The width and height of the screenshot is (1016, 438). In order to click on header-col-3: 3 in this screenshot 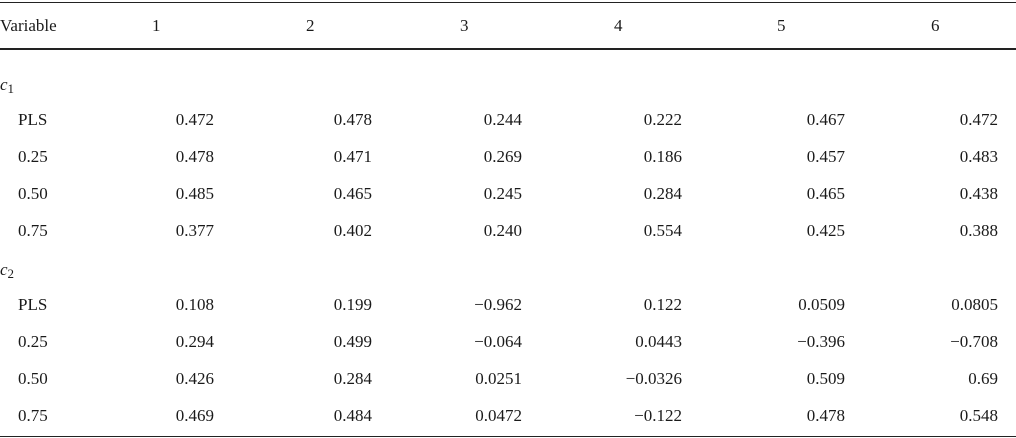, I will do `click(464, 25)`.